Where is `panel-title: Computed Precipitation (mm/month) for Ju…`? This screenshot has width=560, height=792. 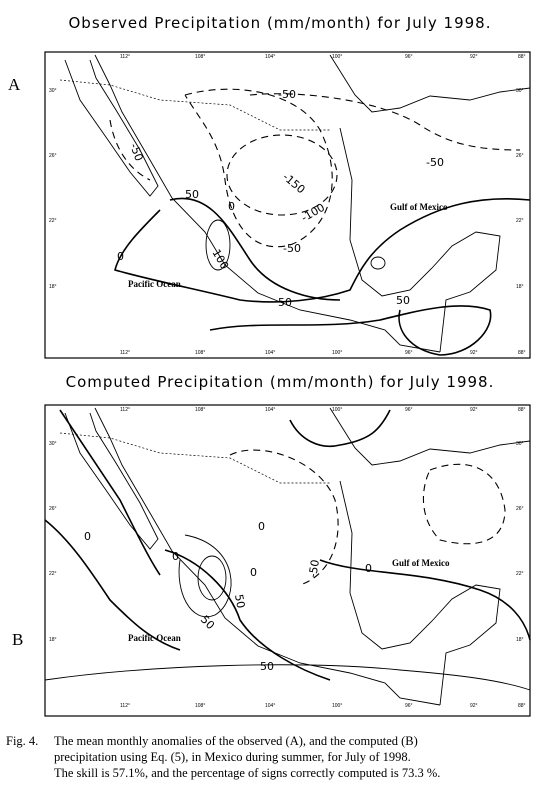
panel-title: Computed Precipitation (mm/month) for Ju… is located at coordinates (280, 382).